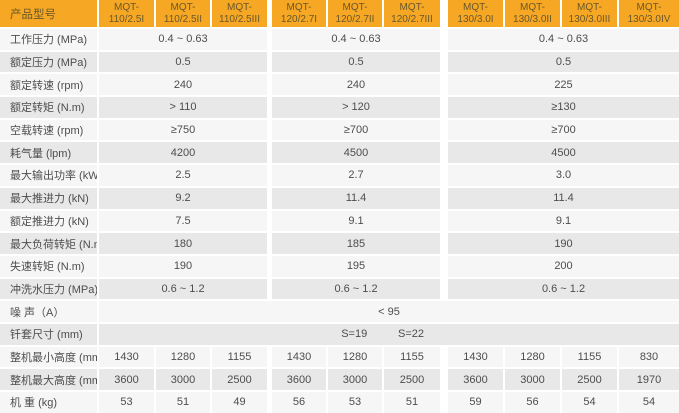 Image resolution: width=679 pixels, height=413 pixels. Describe the element at coordinates (48, 13) in the screenshot. I see `header-product-model-label: 产品型号` at that location.